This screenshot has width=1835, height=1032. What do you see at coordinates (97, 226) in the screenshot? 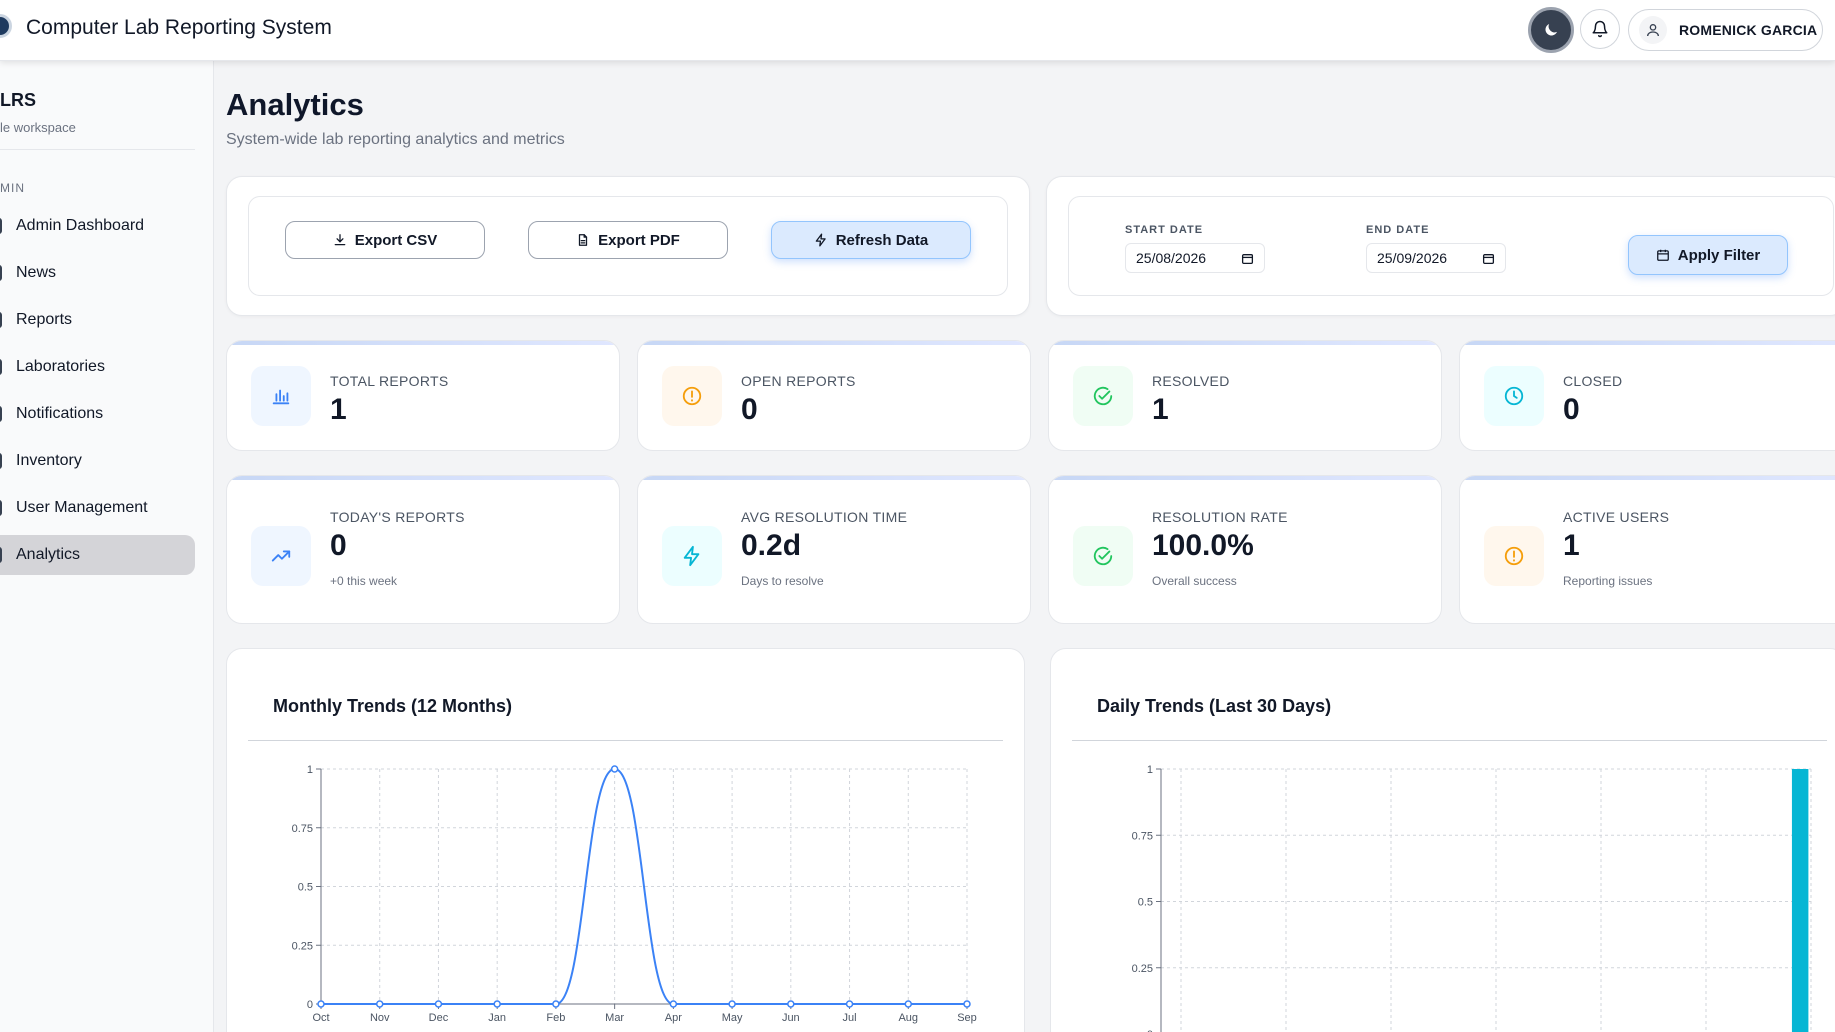
I see `sidebar-item-admin-dashboard: Admin Dashboard` at bounding box center [97, 226].